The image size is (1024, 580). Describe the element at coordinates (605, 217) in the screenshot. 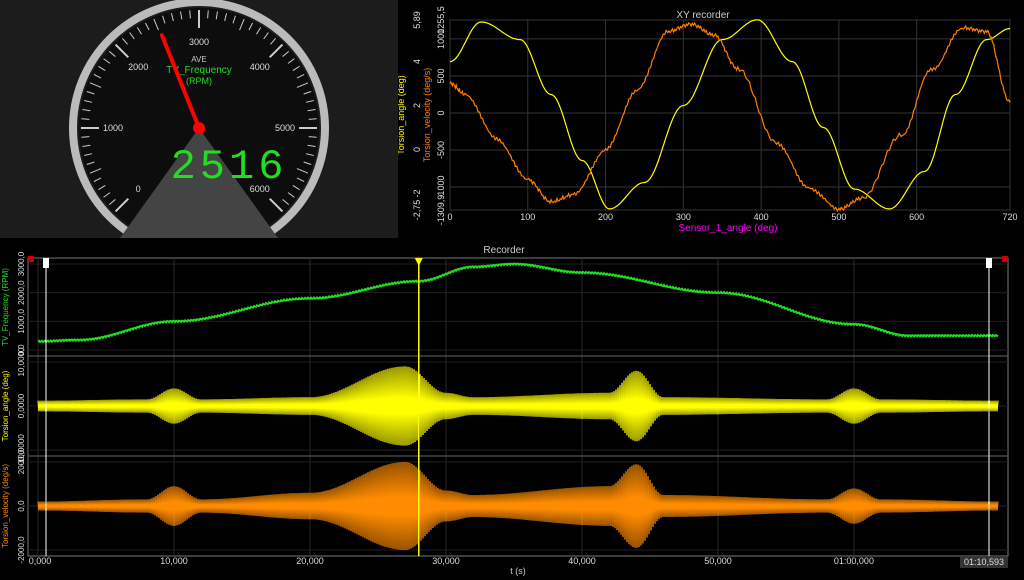

I see `xy-x-tick-label: 200` at that location.